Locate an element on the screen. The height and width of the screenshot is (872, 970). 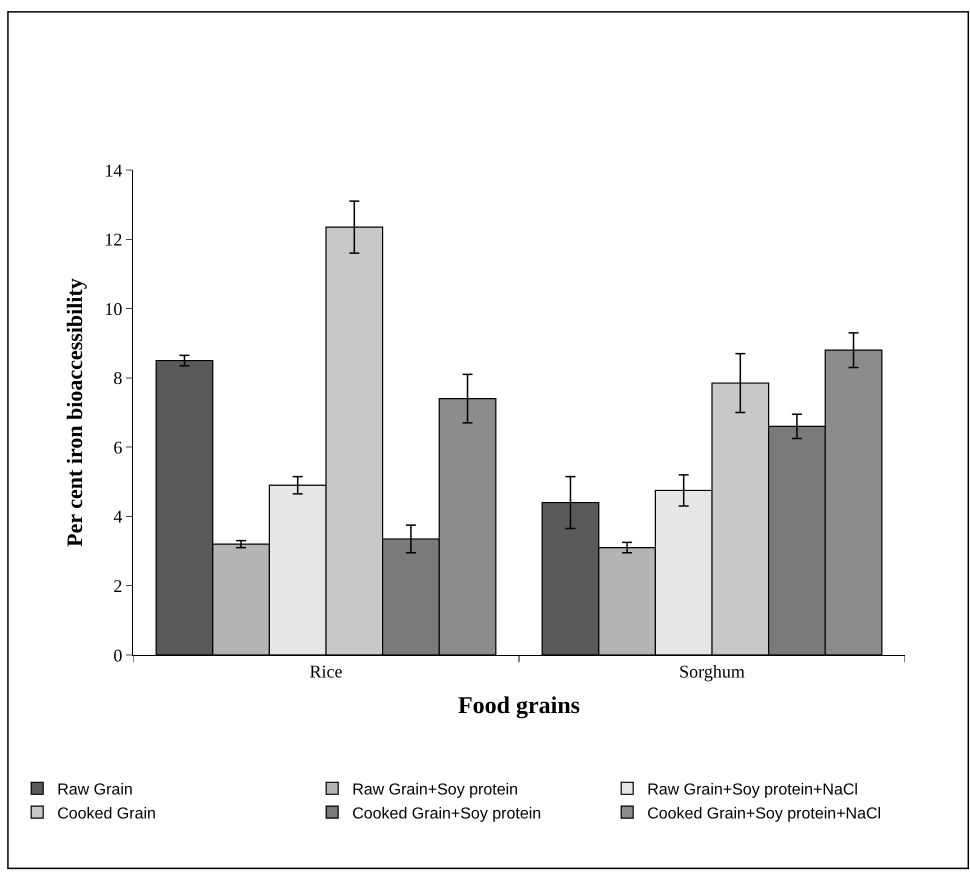
y-tick-label: 8 is located at coordinates (117, 378).